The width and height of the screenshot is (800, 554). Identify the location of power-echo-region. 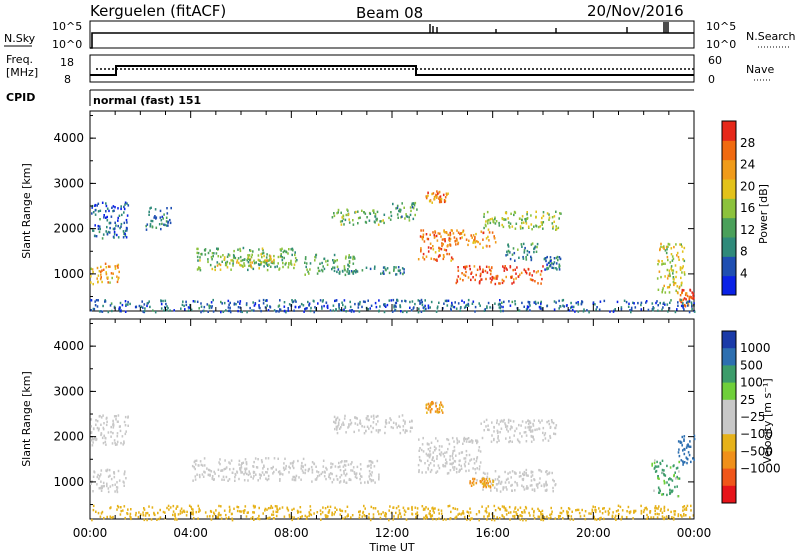
(158, 218).